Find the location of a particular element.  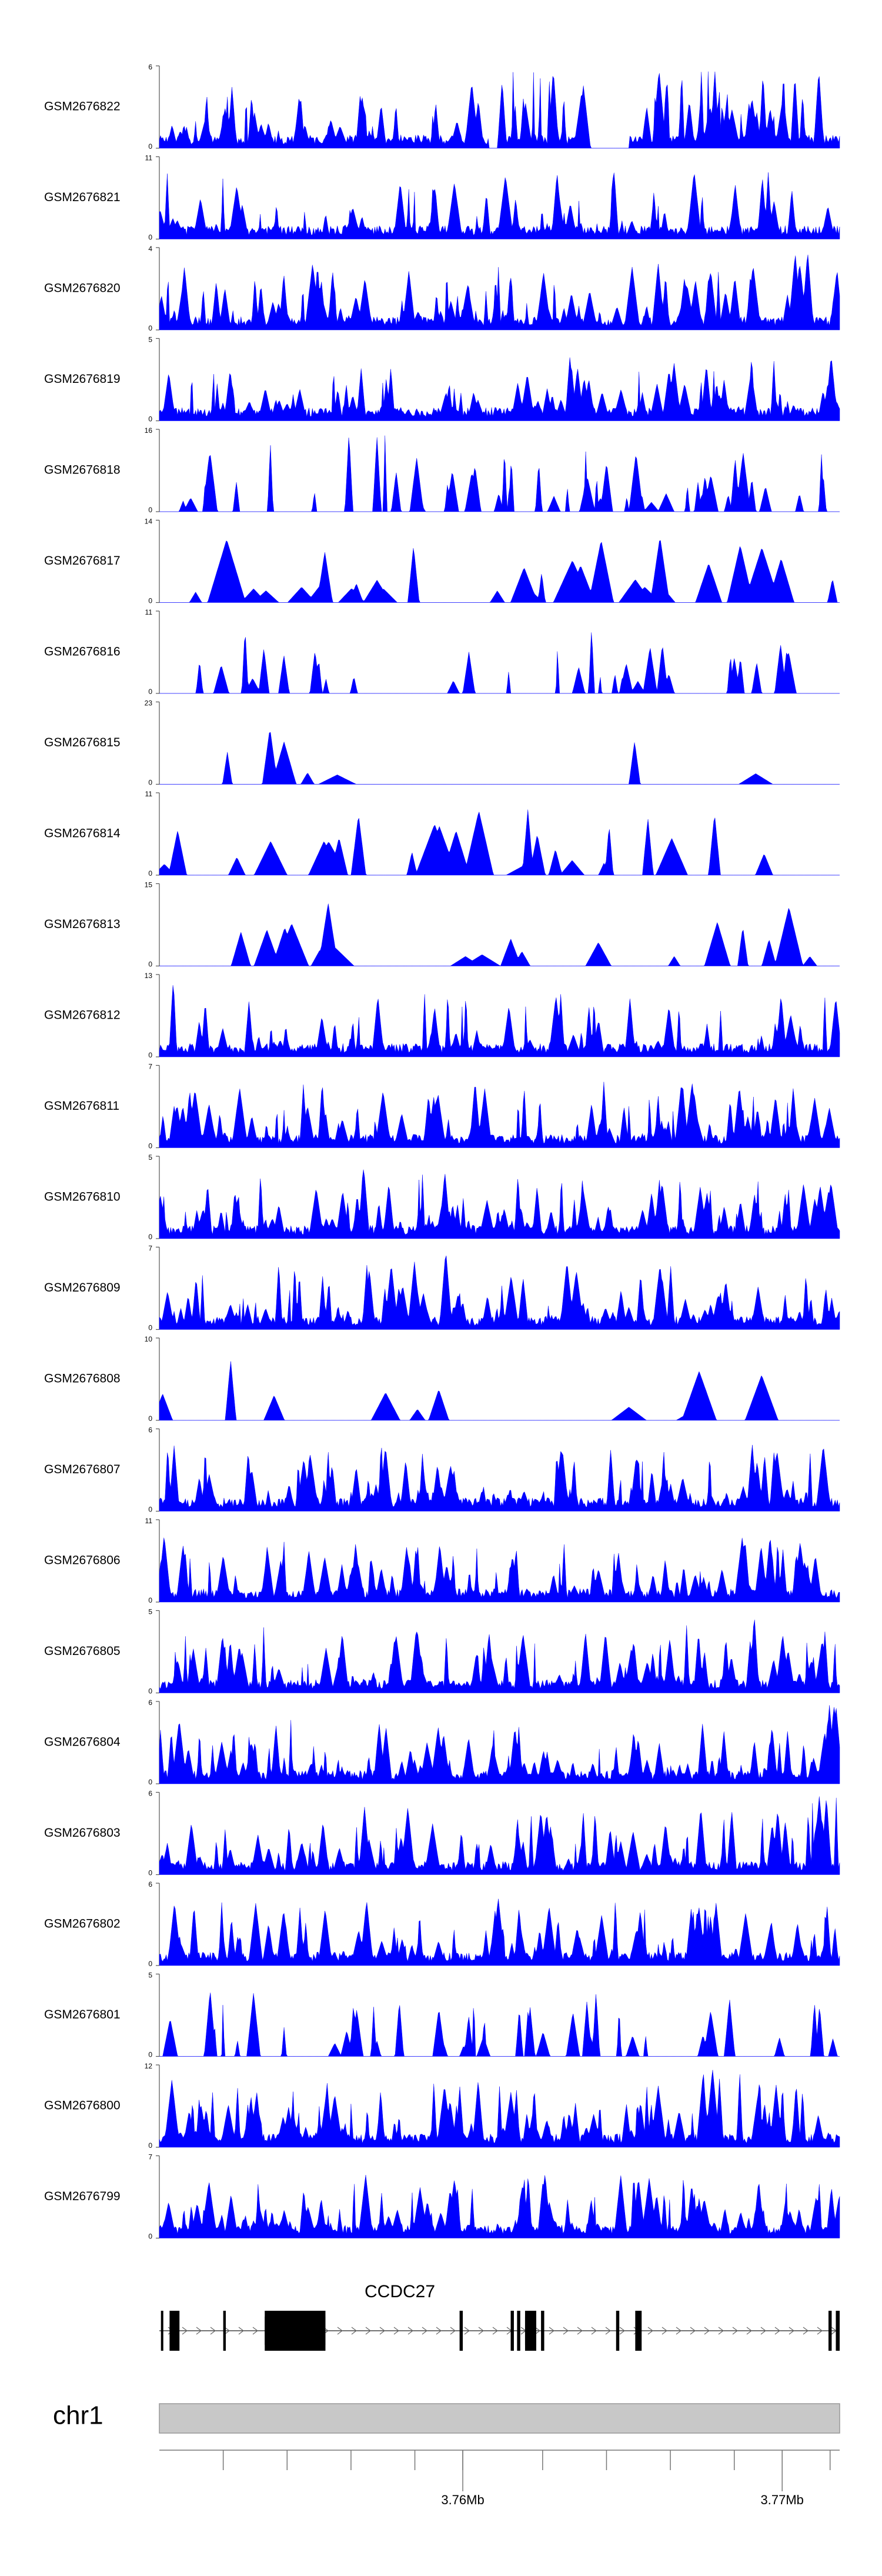

gene-name-label: CCDC27 is located at coordinates (400, 2291).